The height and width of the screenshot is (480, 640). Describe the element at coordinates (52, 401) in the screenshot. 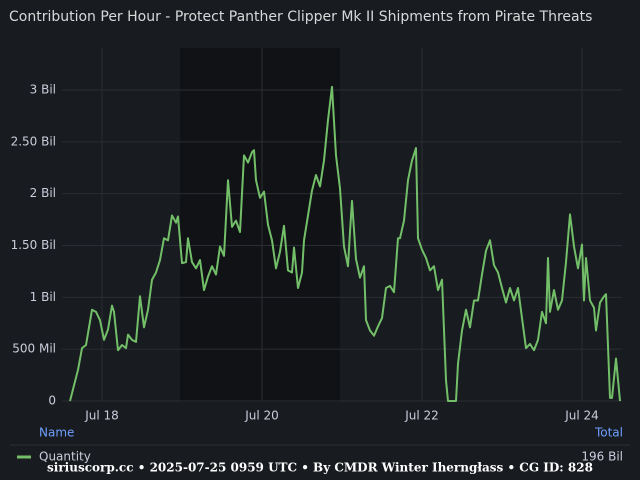

I see `y-tick-label: 0` at that location.